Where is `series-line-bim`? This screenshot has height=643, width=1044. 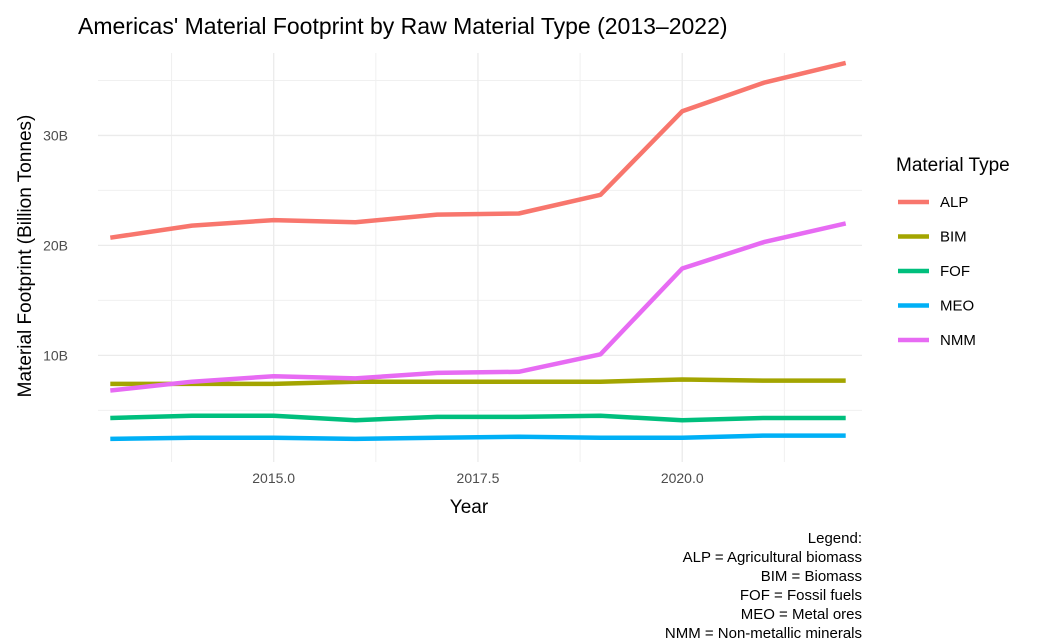 series-line-bim is located at coordinates (478, 382).